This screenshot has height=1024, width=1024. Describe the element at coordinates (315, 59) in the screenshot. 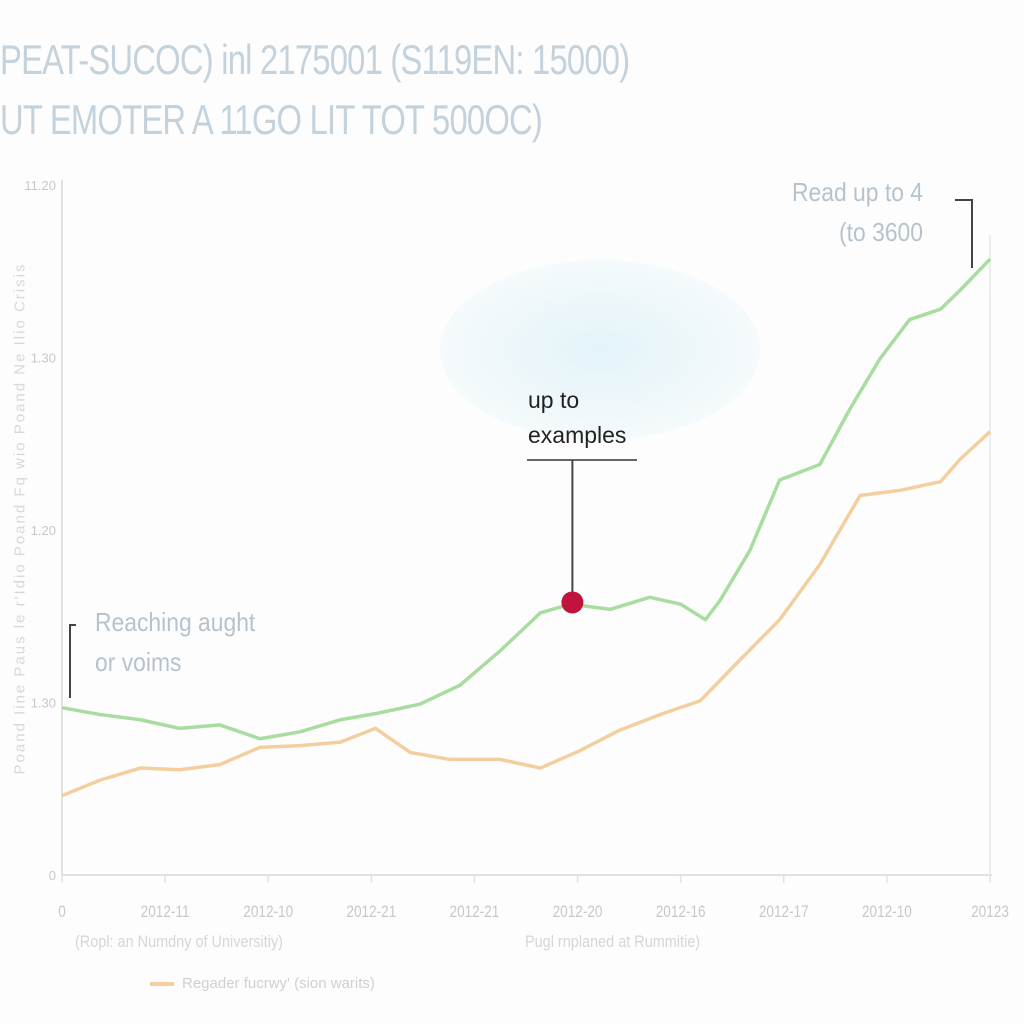

I see `chart-title-line-1: PEAT-SUCOC) inl 2175001 (S119EN: 15000)` at that location.